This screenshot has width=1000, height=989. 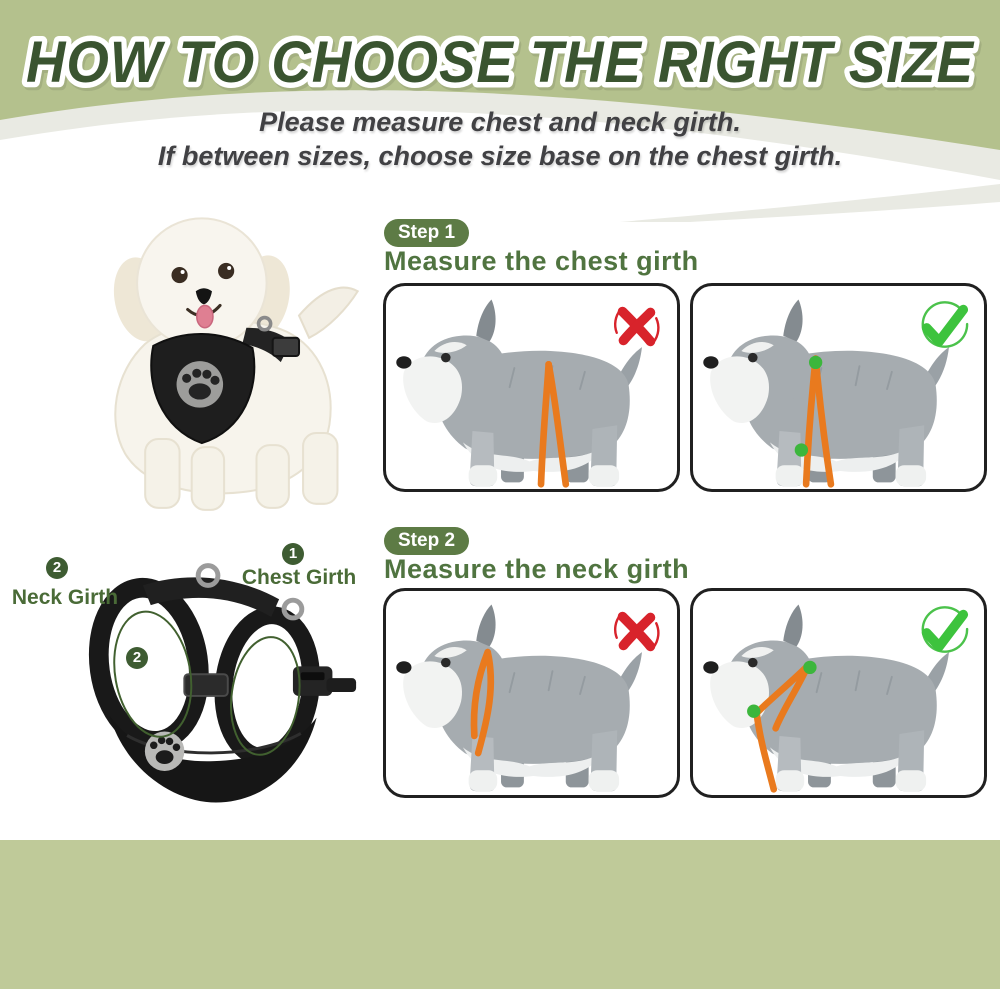 I want to click on neck-girth-label: Neck Girth, so click(x=65, y=597).